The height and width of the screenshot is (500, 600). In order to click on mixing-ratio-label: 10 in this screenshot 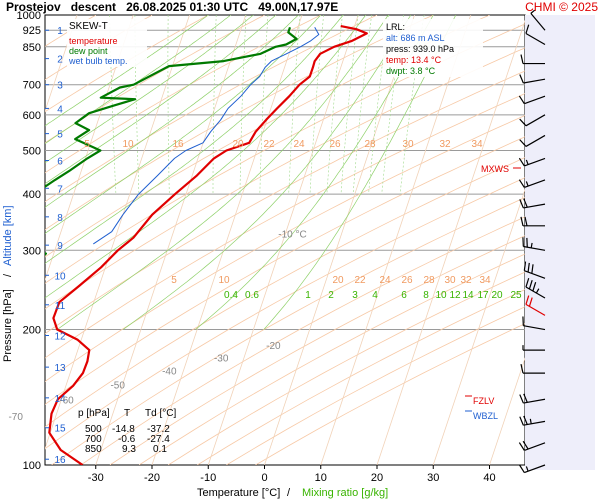, I will do `click(441, 295)`.